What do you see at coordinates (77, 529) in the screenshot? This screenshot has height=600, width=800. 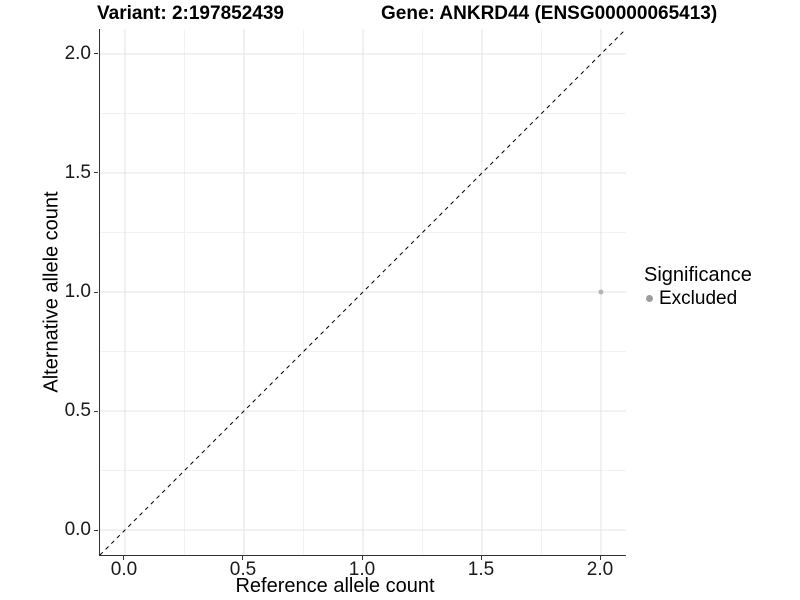 I see `y-tick-label: 0.0` at bounding box center [77, 529].